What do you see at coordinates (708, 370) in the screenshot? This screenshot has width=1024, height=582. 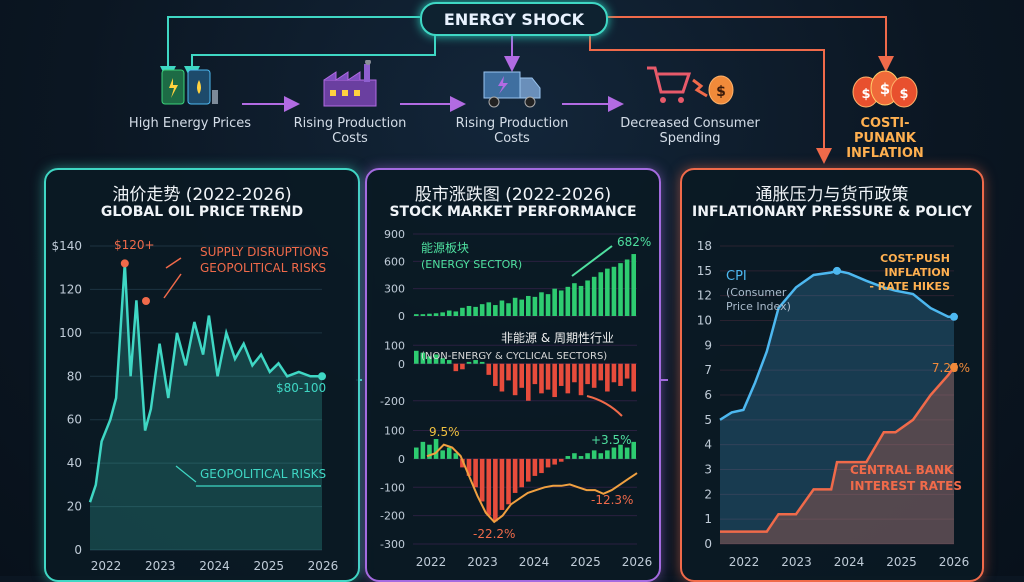 I see `infl-y-tick-label: 7` at bounding box center [708, 370].